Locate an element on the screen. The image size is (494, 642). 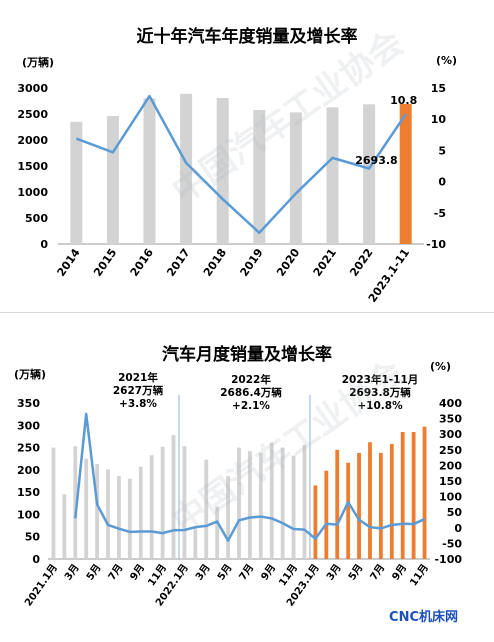
x-tick-label: 2018 is located at coordinates (215, 262).